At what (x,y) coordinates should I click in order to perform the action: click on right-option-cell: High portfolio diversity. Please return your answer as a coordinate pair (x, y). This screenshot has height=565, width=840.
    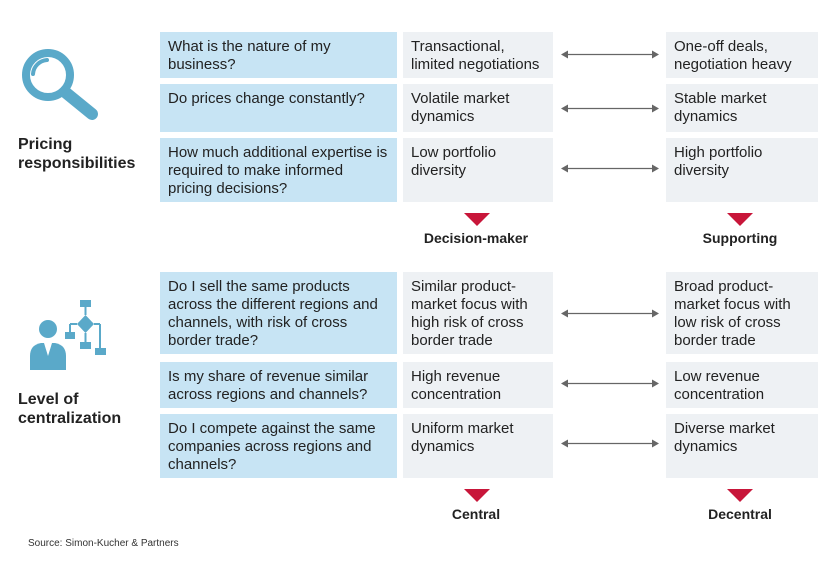
    Looking at the image, I should click on (742, 170).